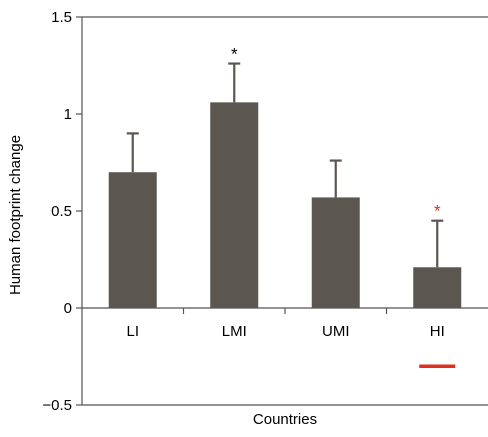 The width and height of the screenshot is (488, 437). I want to click on category-label: UMI, so click(336, 331).